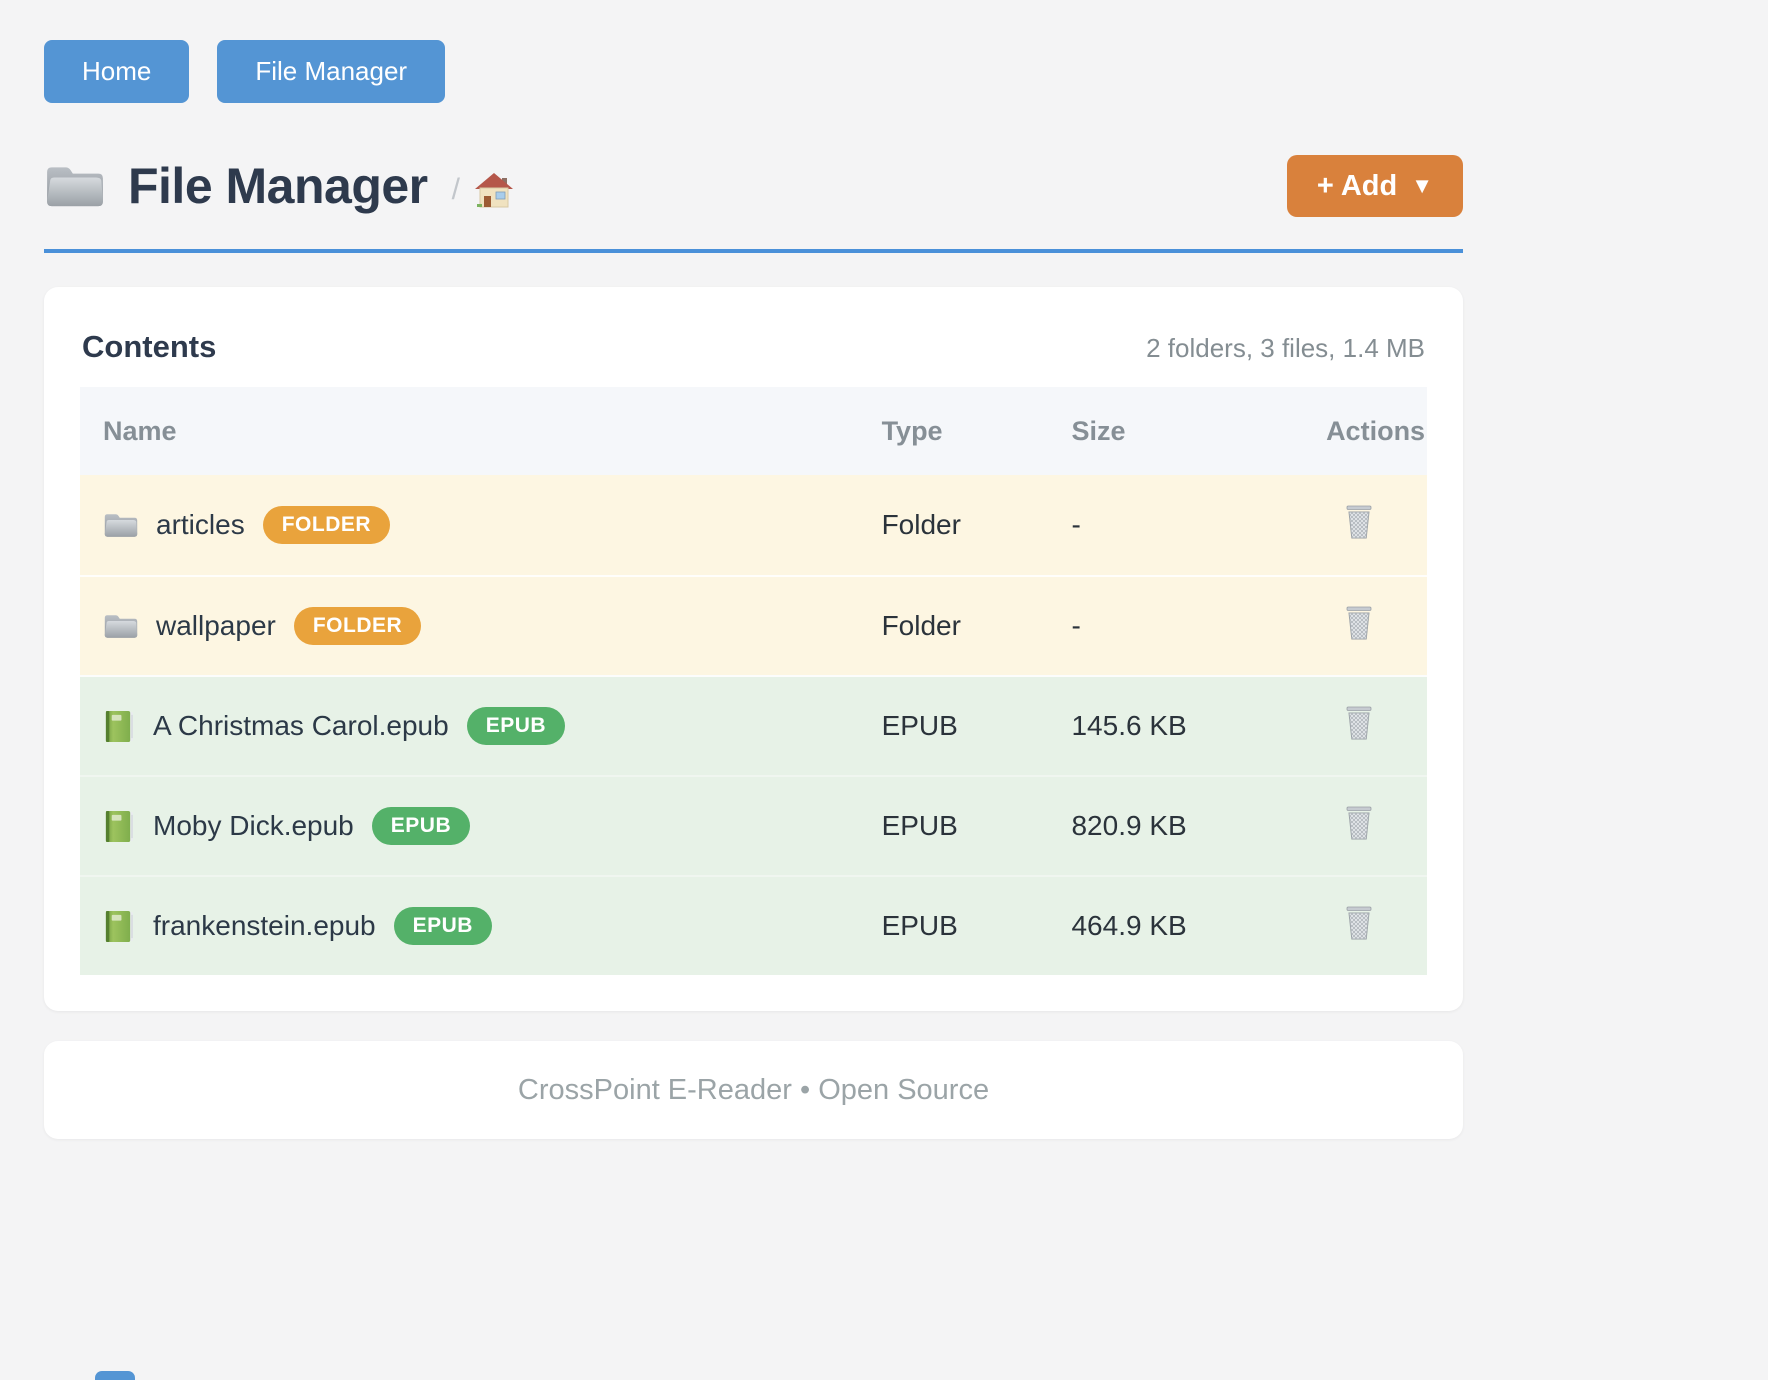  I want to click on file-size: 145.6 KB, so click(1129, 725).